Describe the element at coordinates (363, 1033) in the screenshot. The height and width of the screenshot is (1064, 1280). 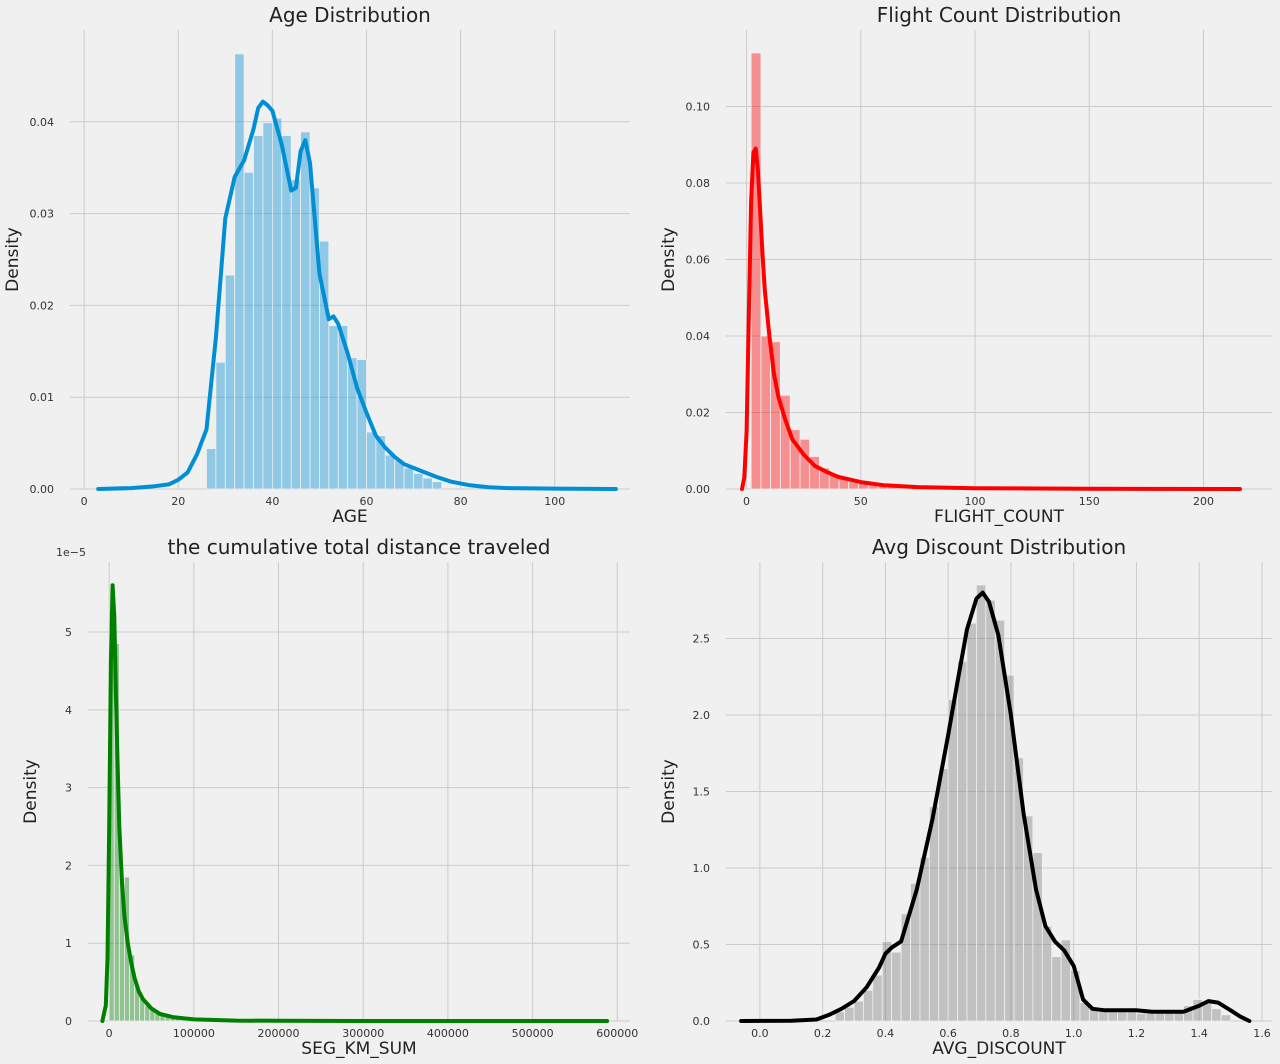
I see `x-tick-label: 300000` at that location.